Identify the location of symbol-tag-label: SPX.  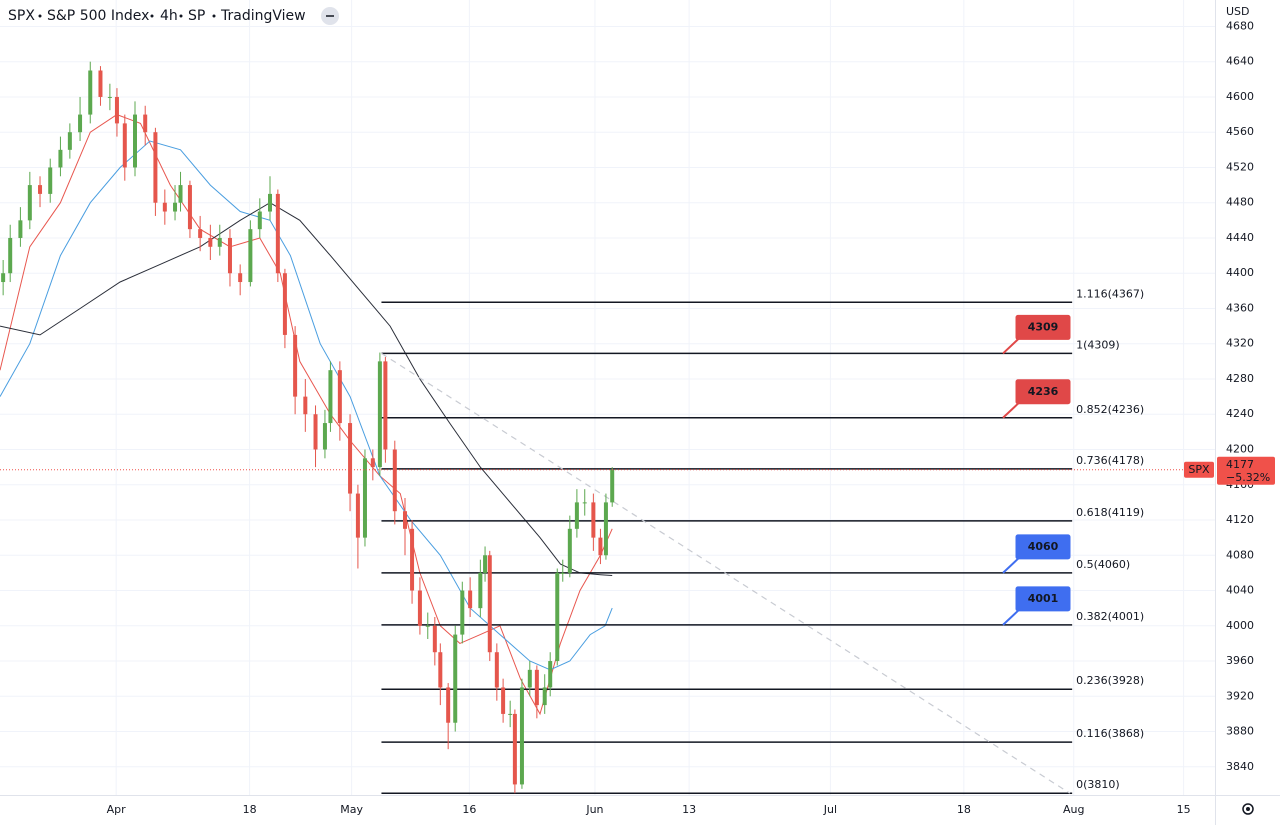
(1199, 469).